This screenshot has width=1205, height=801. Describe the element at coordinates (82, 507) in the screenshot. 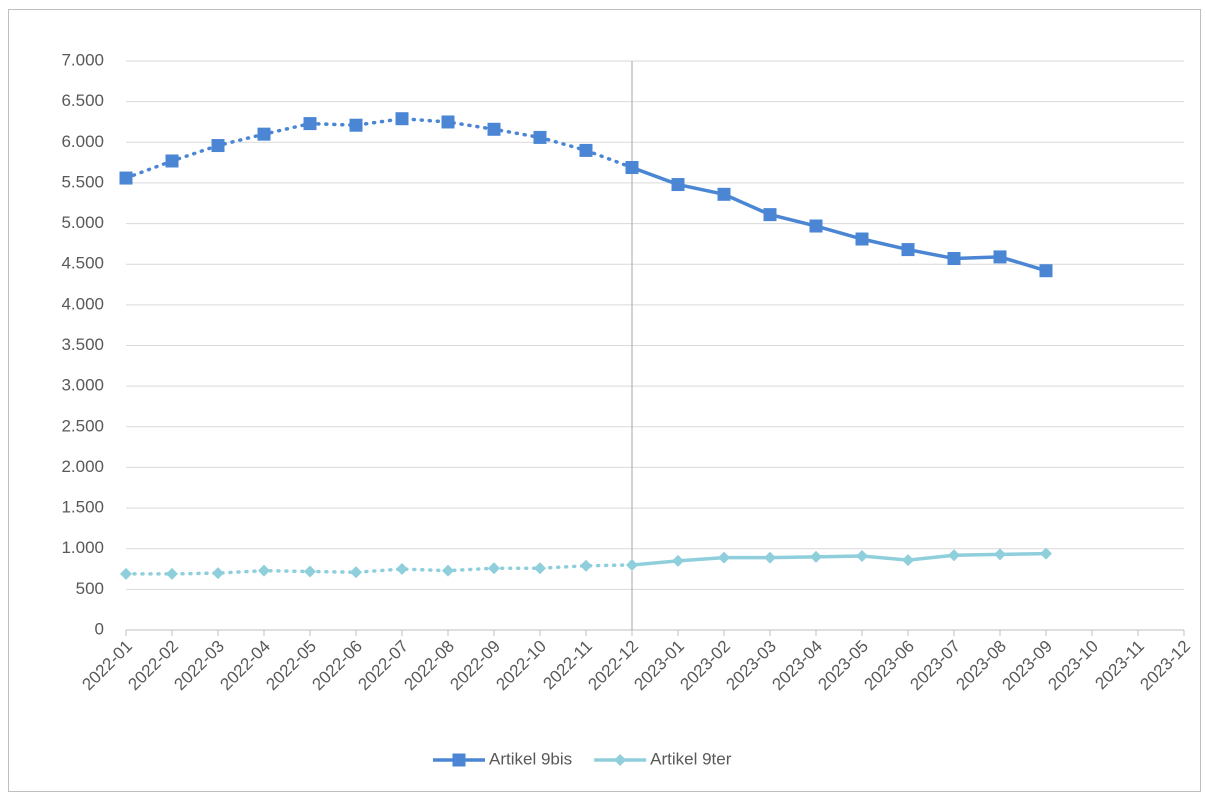

I see `y-tick-label: 1.500` at that location.